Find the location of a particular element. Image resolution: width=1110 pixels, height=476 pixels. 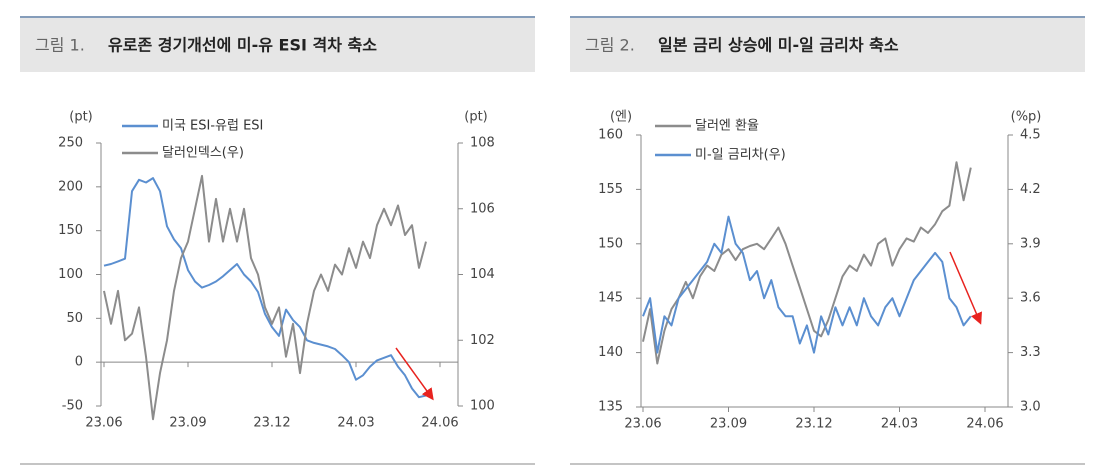

y2-unit: (pt) is located at coordinates (476, 117).